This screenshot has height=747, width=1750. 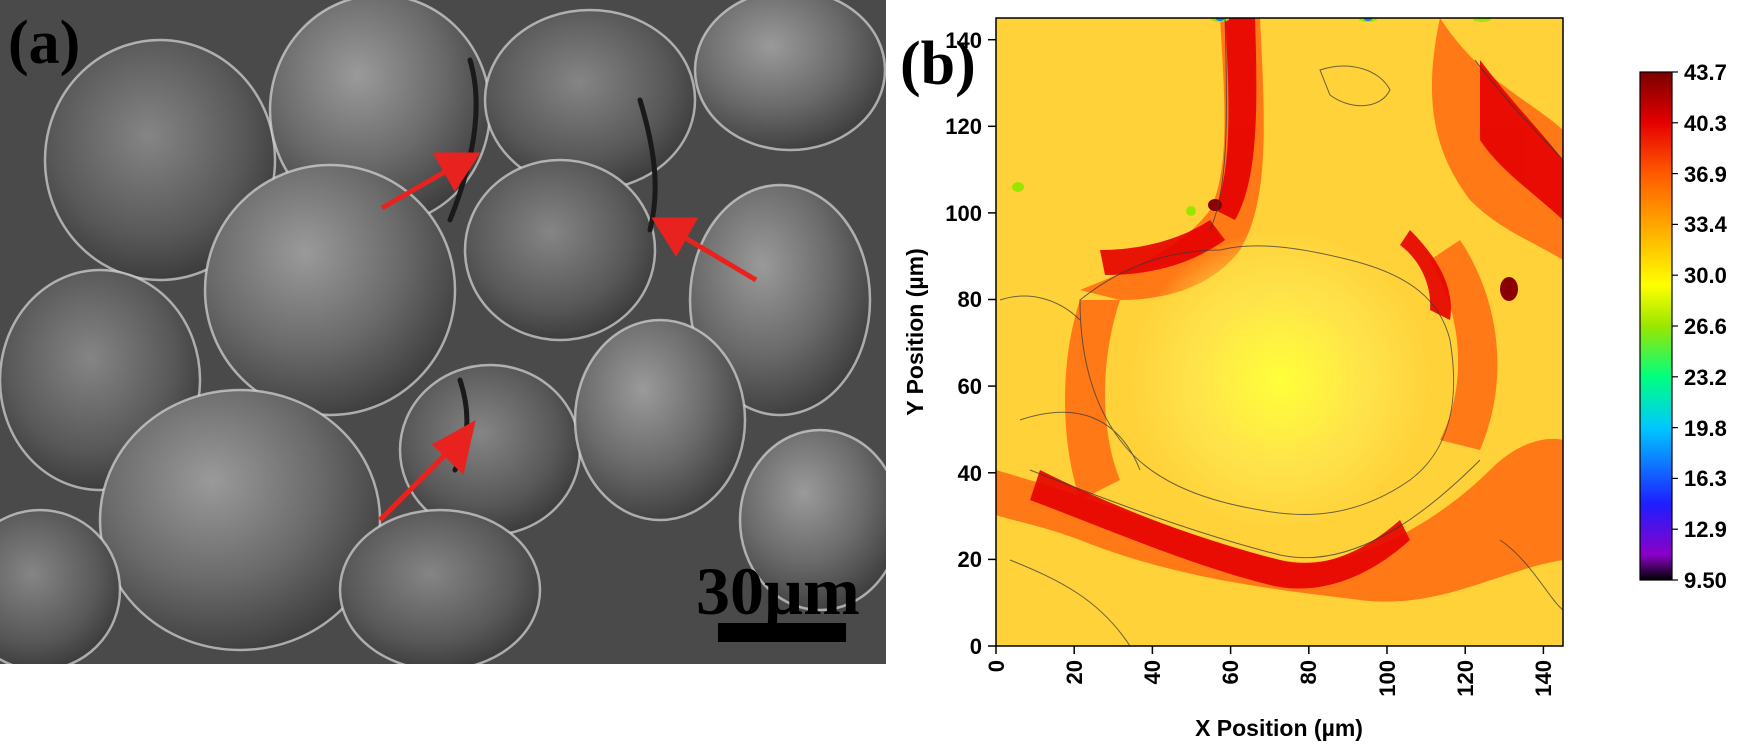 What do you see at coordinates (1705, 478) in the screenshot?
I see `colorbar-label: 16.3` at bounding box center [1705, 478].